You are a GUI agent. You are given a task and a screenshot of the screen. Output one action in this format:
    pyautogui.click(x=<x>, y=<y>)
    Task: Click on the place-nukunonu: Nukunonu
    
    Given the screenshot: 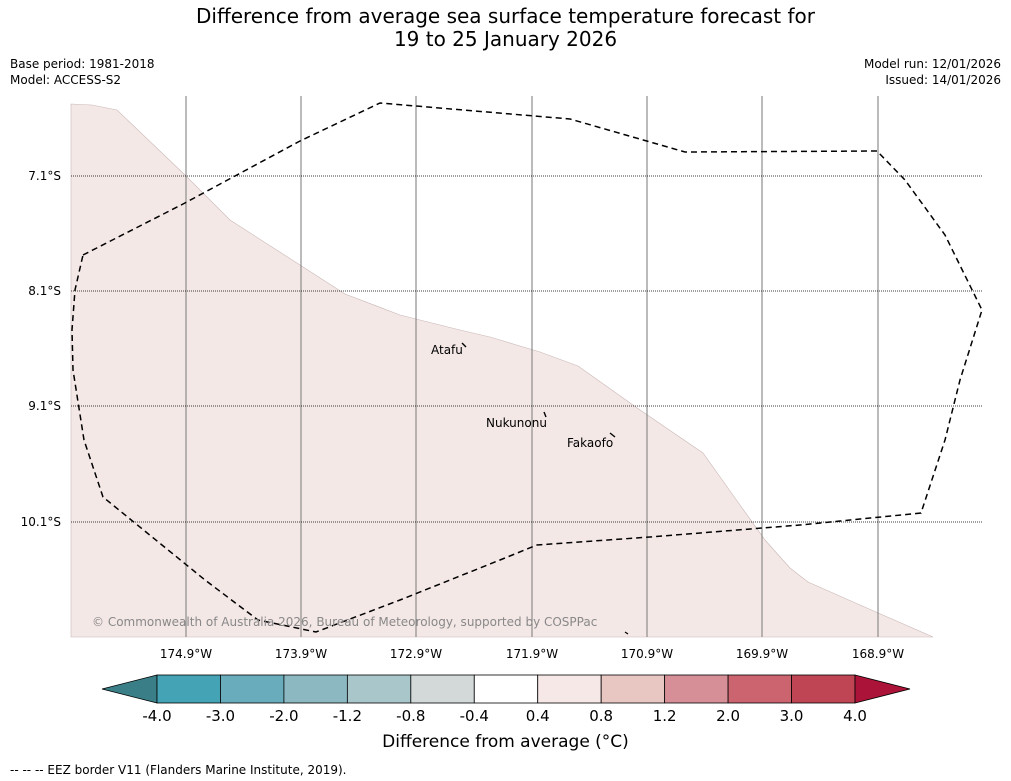 What is the action you would take?
    pyautogui.click(x=516, y=423)
    